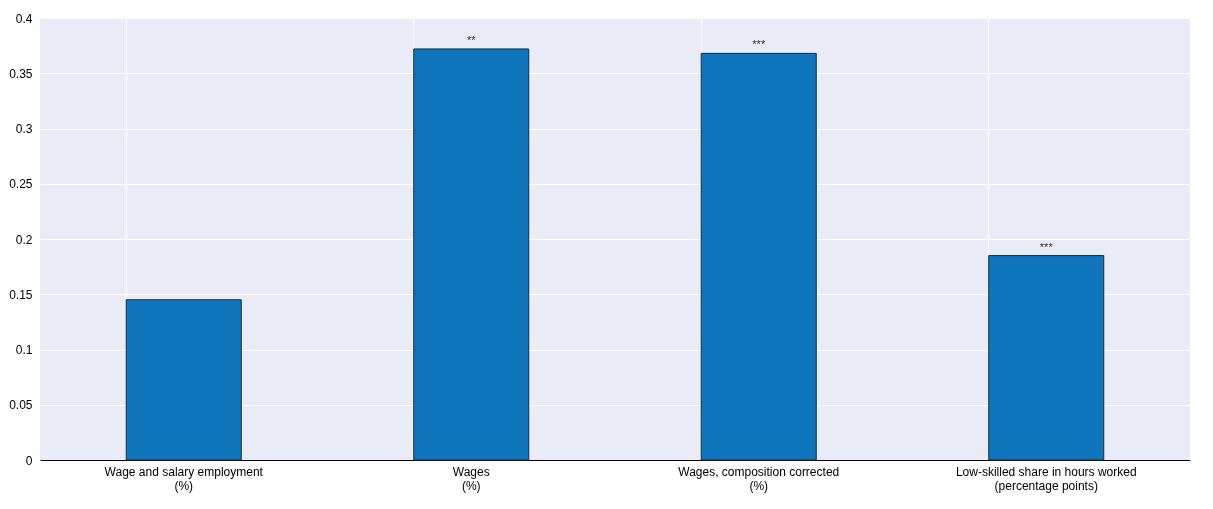 This screenshot has height=509, width=1213. I want to click on y-tick-label: 0.15, so click(21, 294).